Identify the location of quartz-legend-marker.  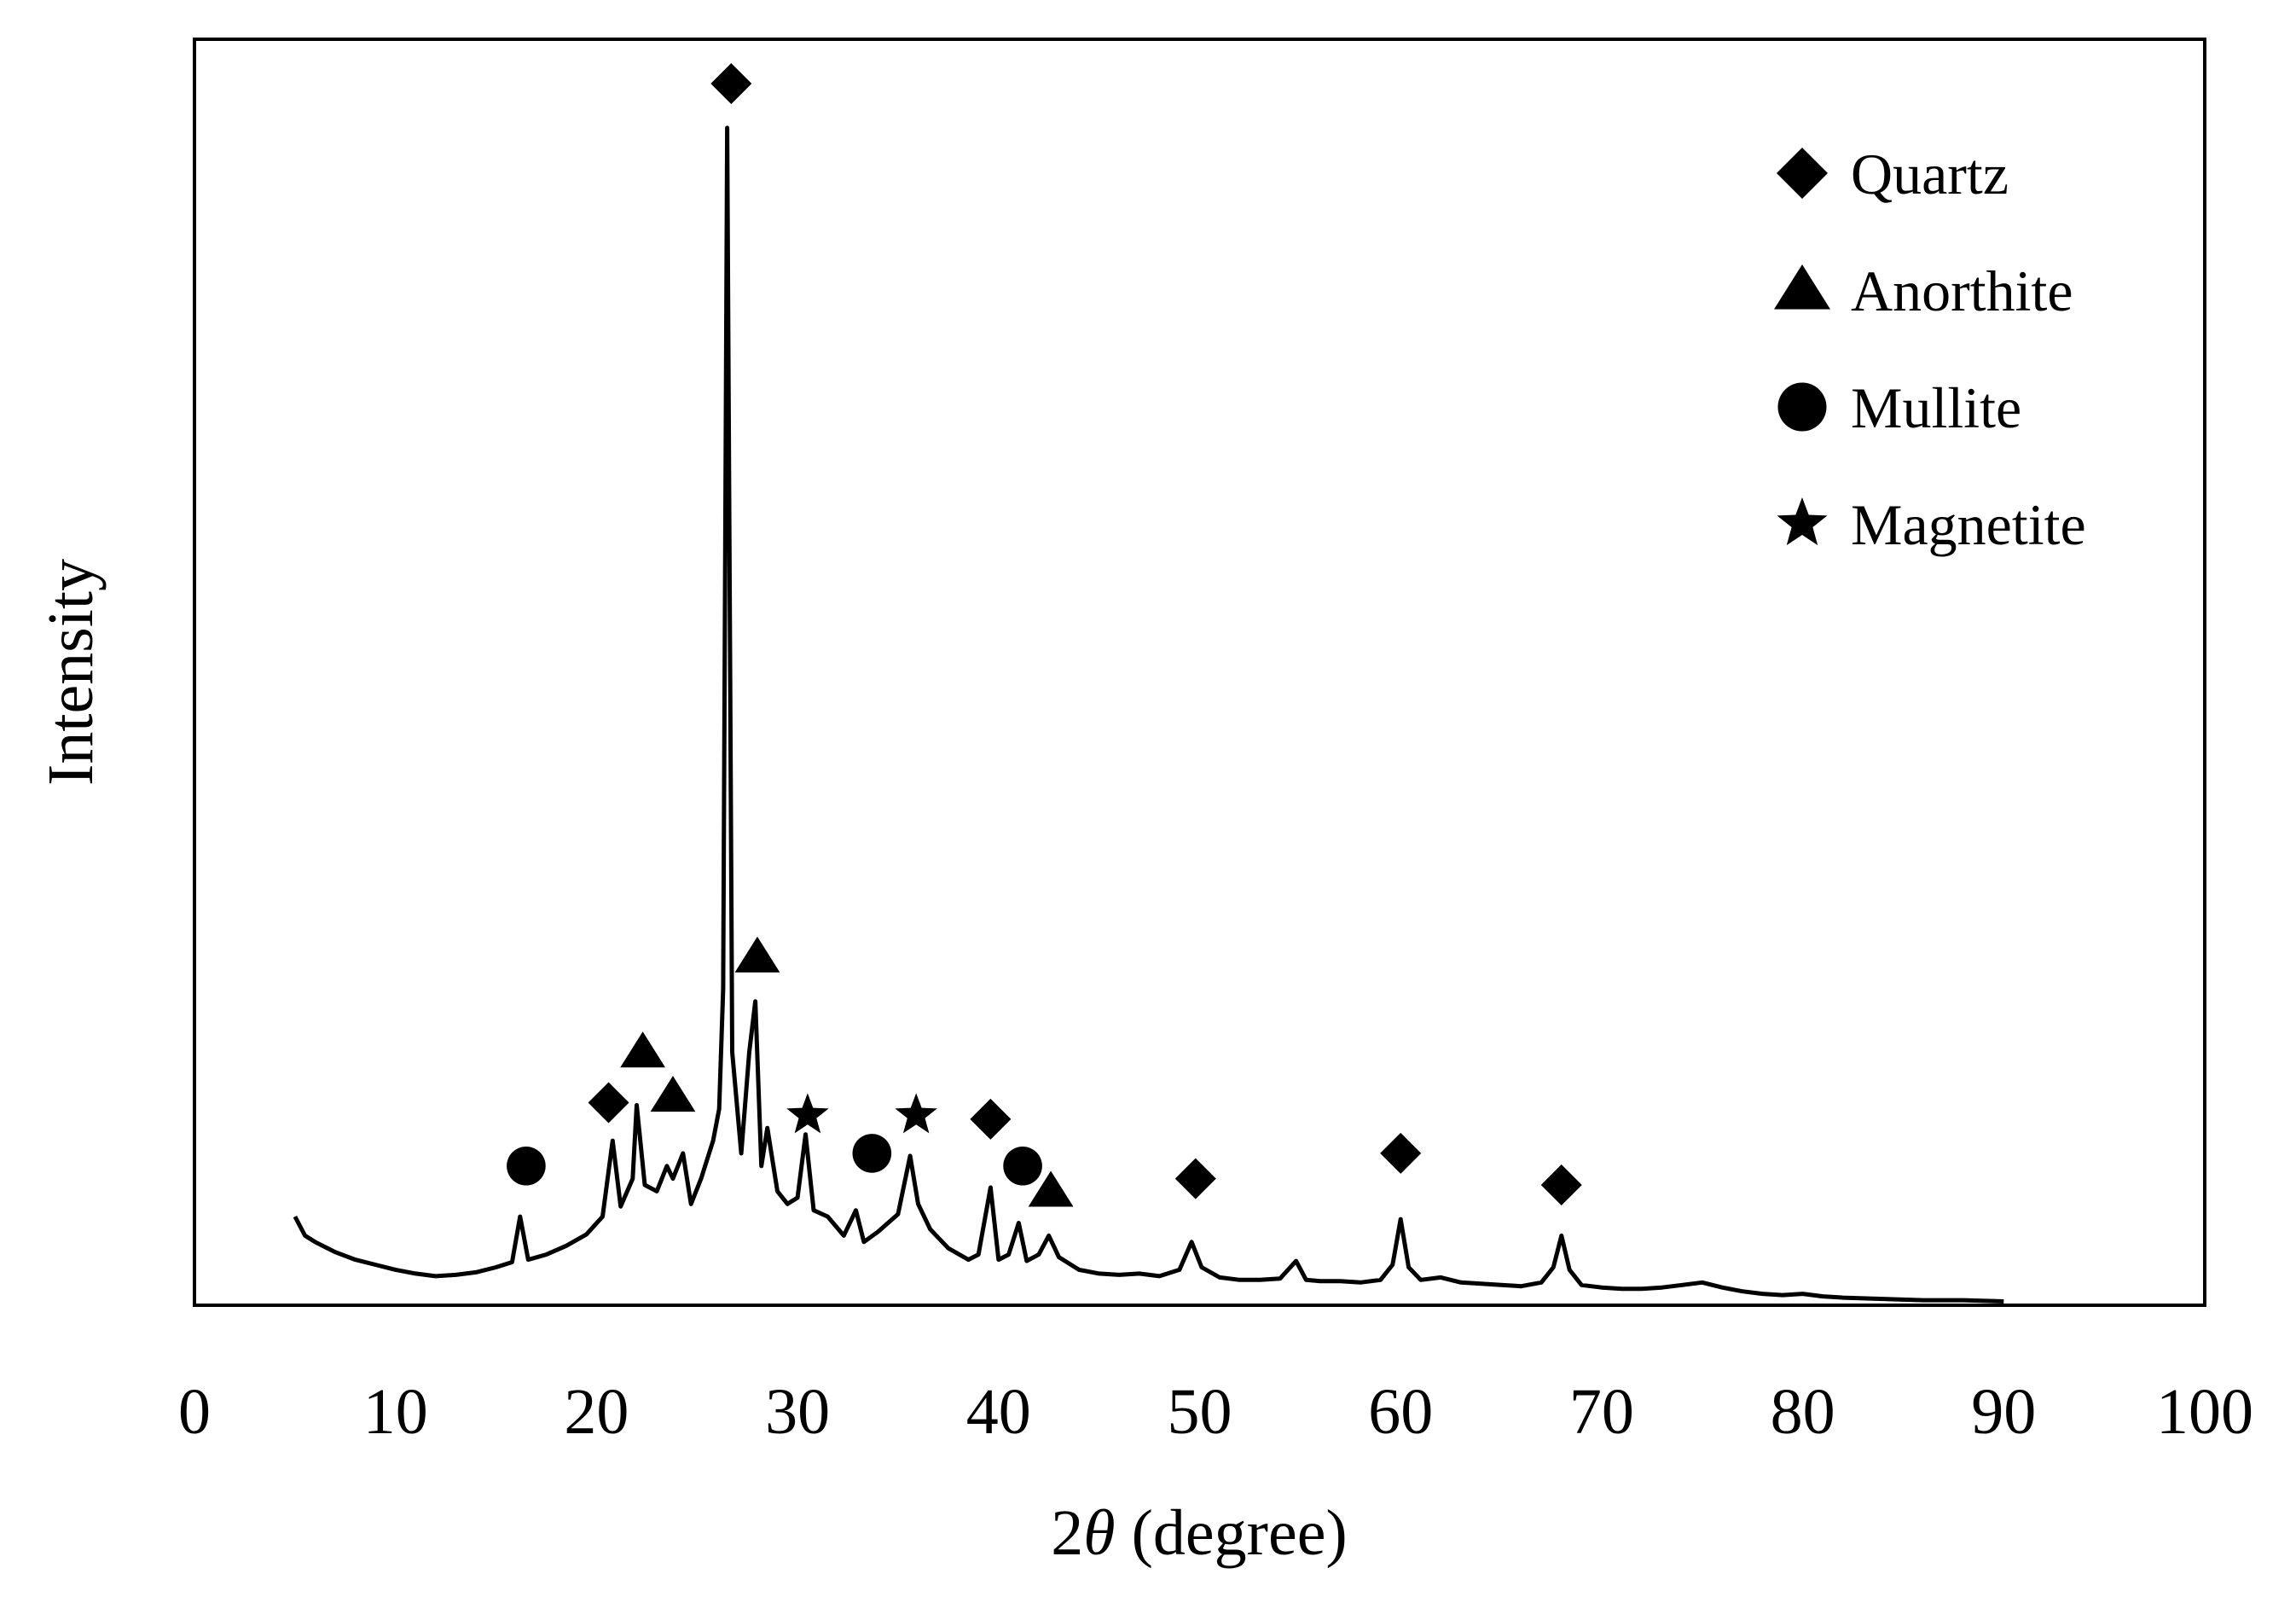
(1802, 173).